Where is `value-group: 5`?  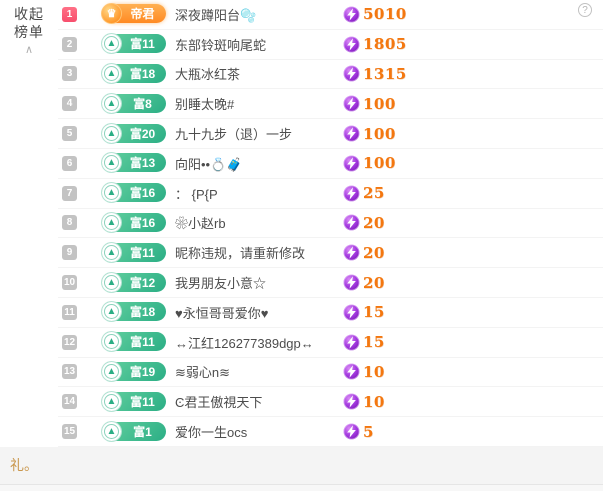 value-group: 5 is located at coordinates (358, 432).